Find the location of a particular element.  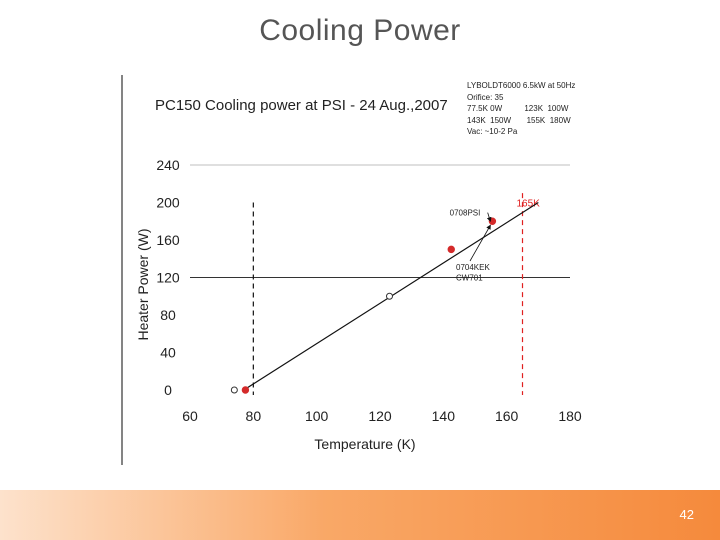

y-tick-label-80: 80 is located at coordinates (168, 315).